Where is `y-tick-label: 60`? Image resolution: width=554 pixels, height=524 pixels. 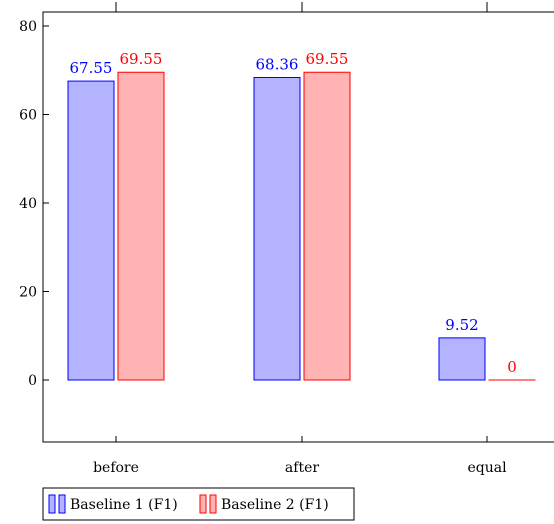 y-tick-label: 60 is located at coordinates (28, 116).